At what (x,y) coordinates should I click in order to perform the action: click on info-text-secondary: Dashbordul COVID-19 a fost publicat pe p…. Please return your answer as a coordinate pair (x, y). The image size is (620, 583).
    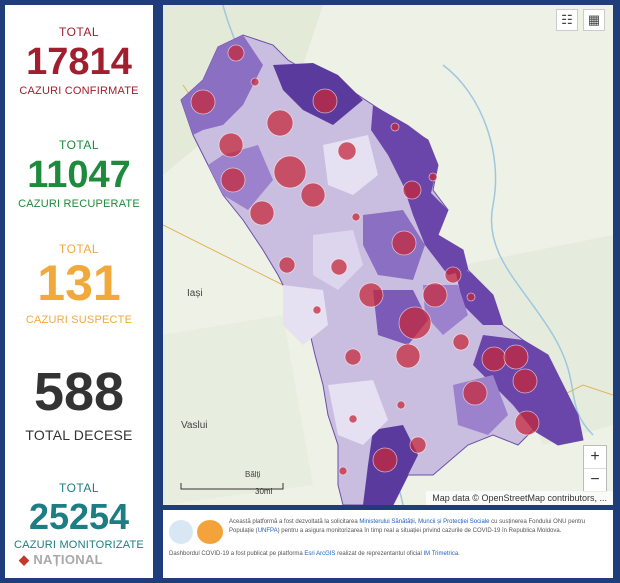
    Looking at the image, I should click on (384, 554).